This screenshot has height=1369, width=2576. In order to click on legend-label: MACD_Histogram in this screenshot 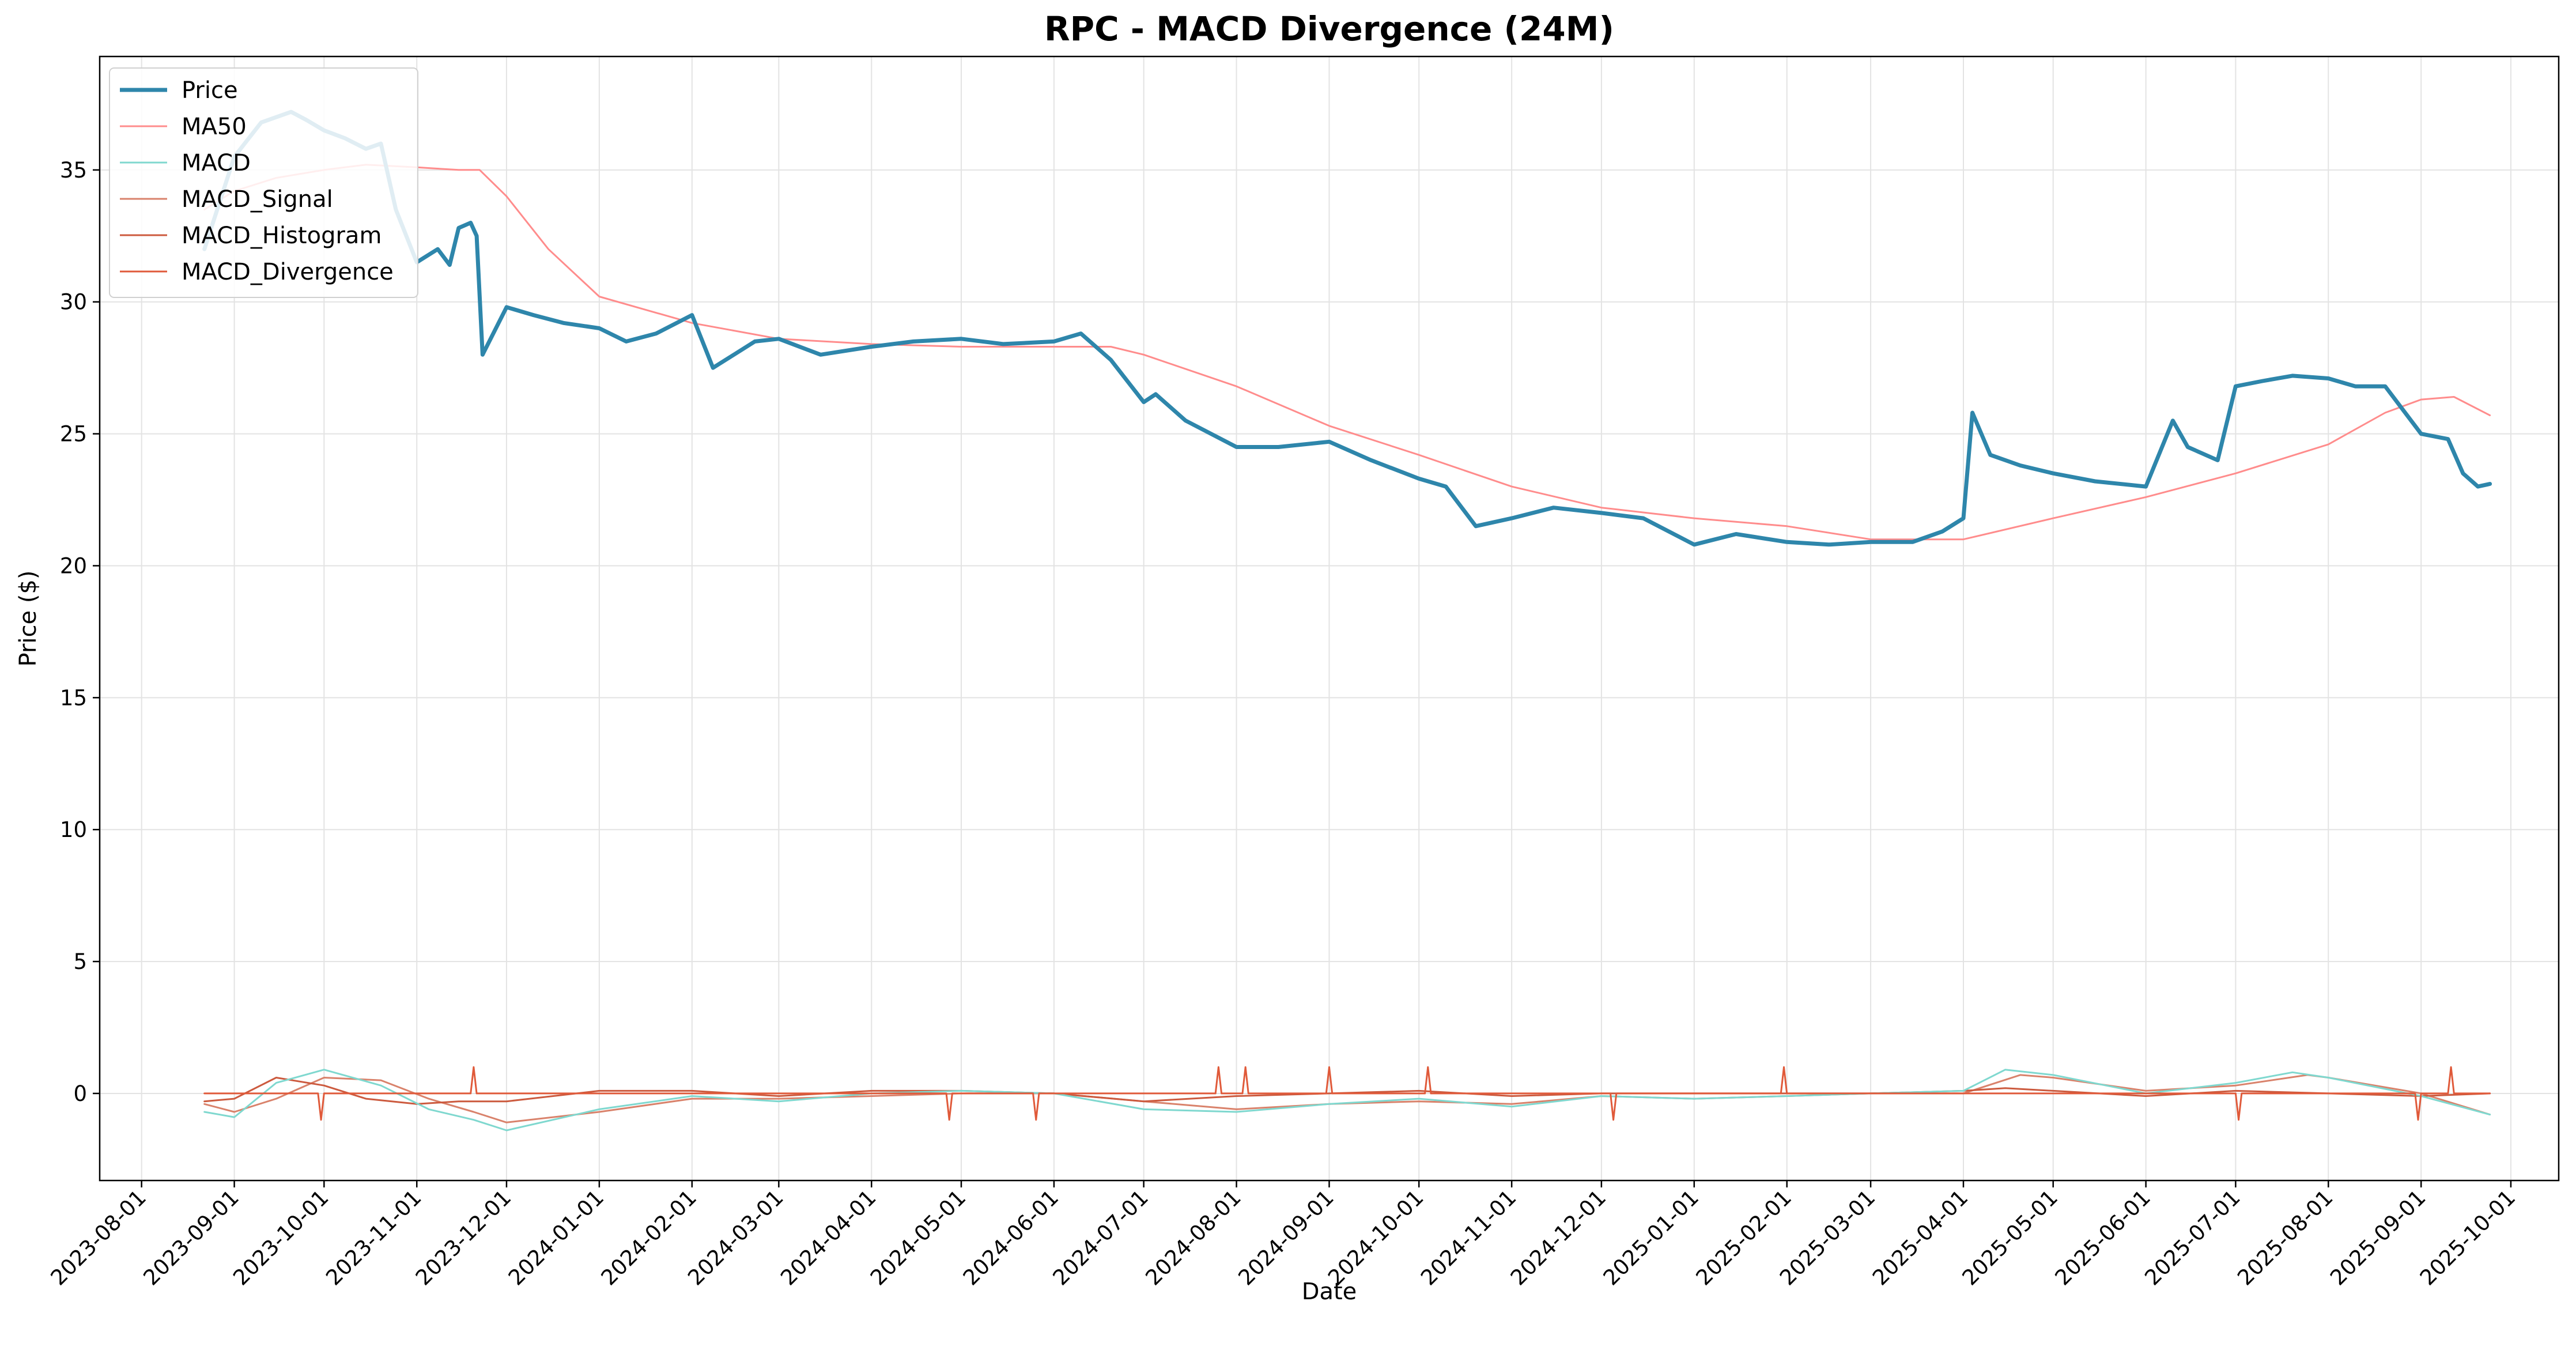, I will do `click(282, 235)`.